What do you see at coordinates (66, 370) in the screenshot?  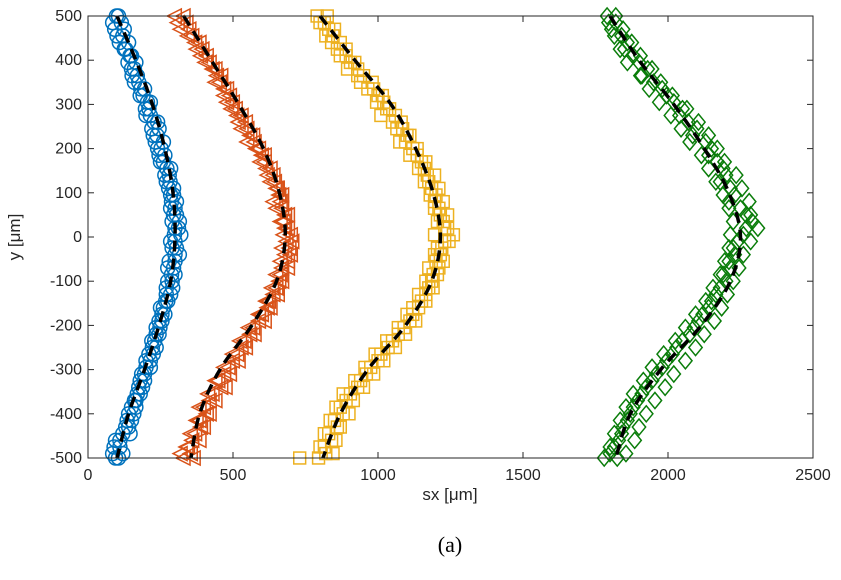 I see `y-tick-label: -300` at bounding box center [66, 370].